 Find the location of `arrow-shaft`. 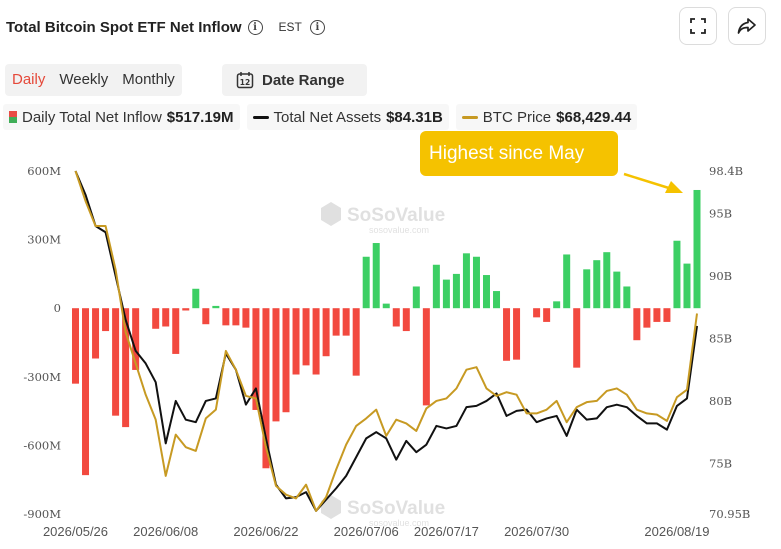

arrow-shaft is located at coordinates (648, 181).